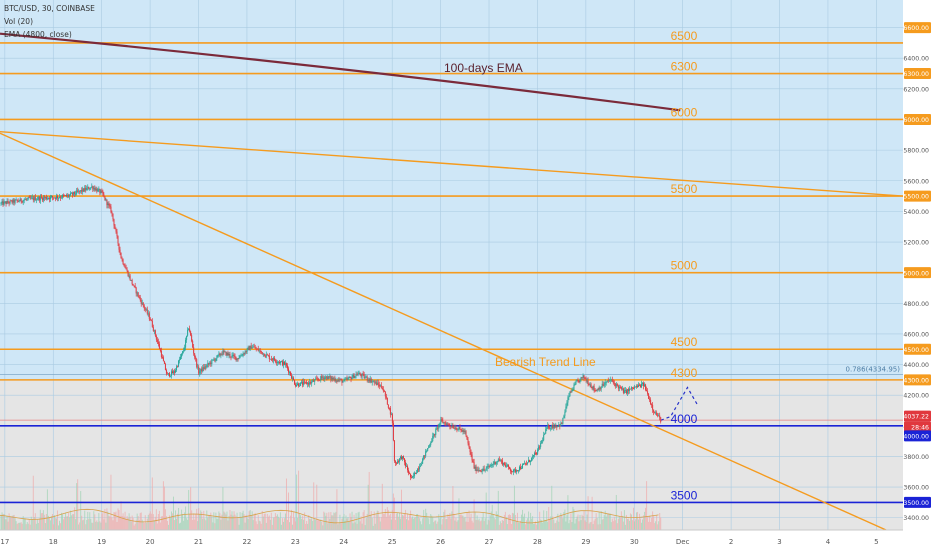  I want to click on price-tag-last: 4037.22, so click(916, 417).